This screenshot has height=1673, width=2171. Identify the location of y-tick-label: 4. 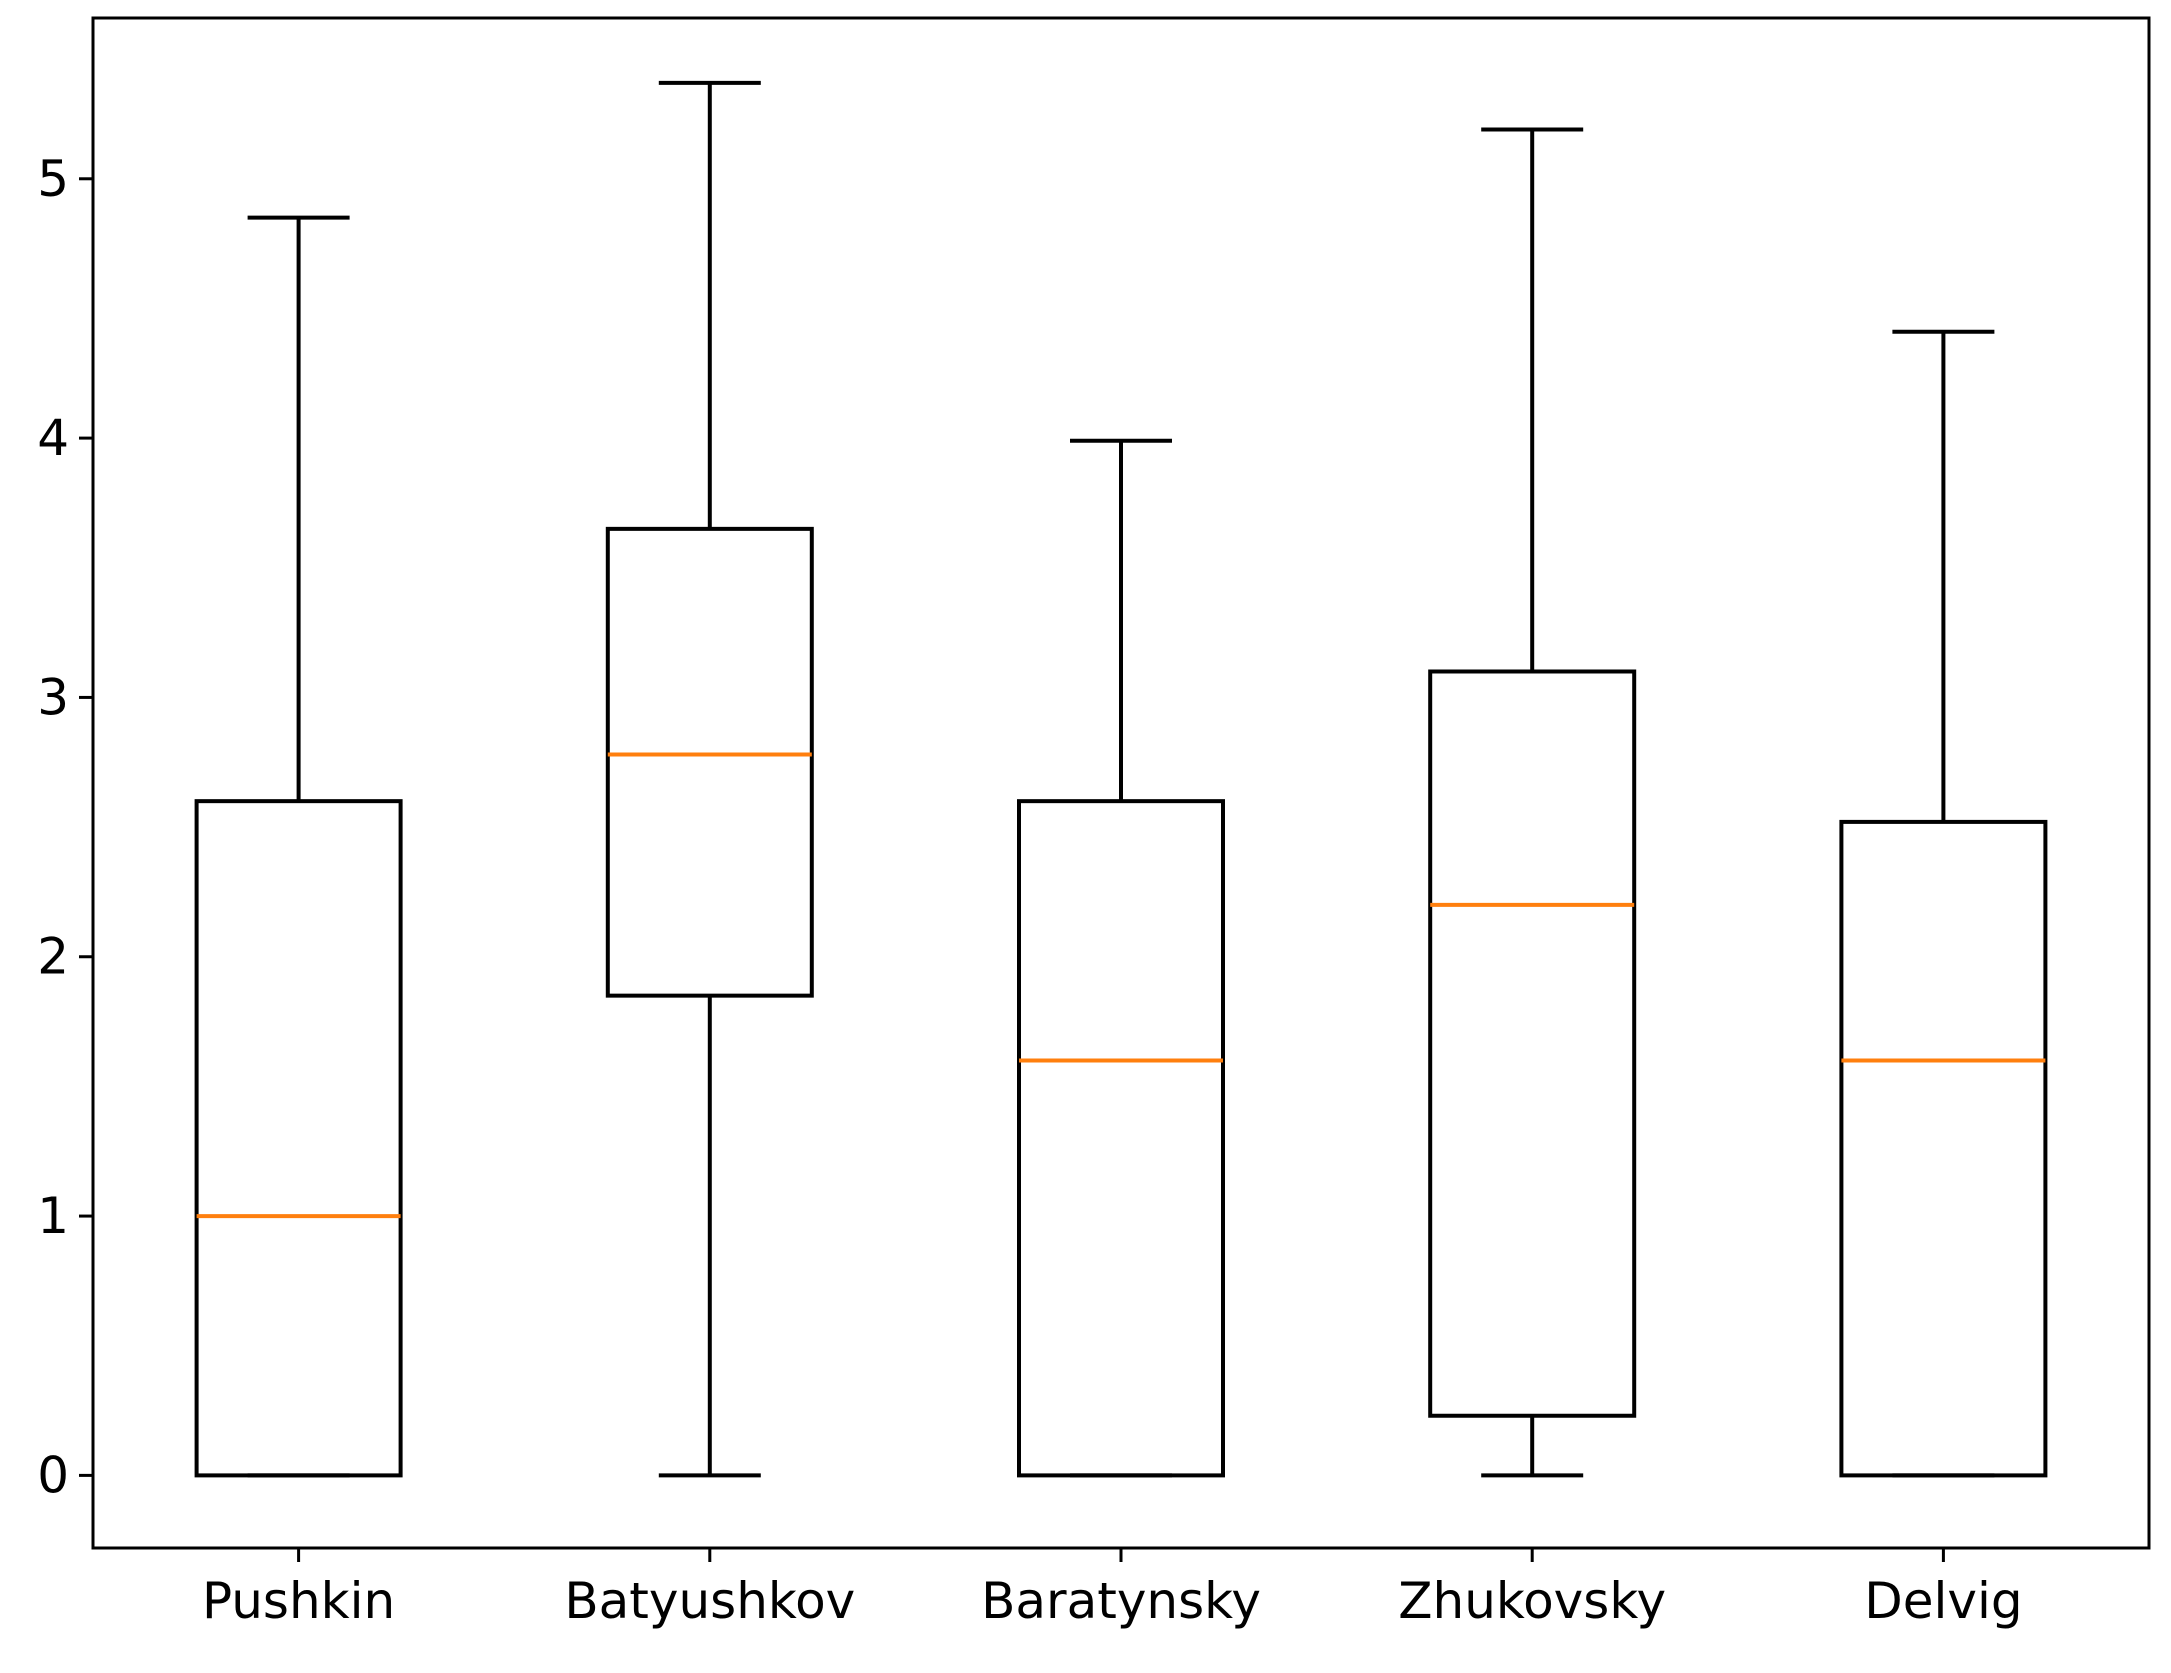
(53, 438).